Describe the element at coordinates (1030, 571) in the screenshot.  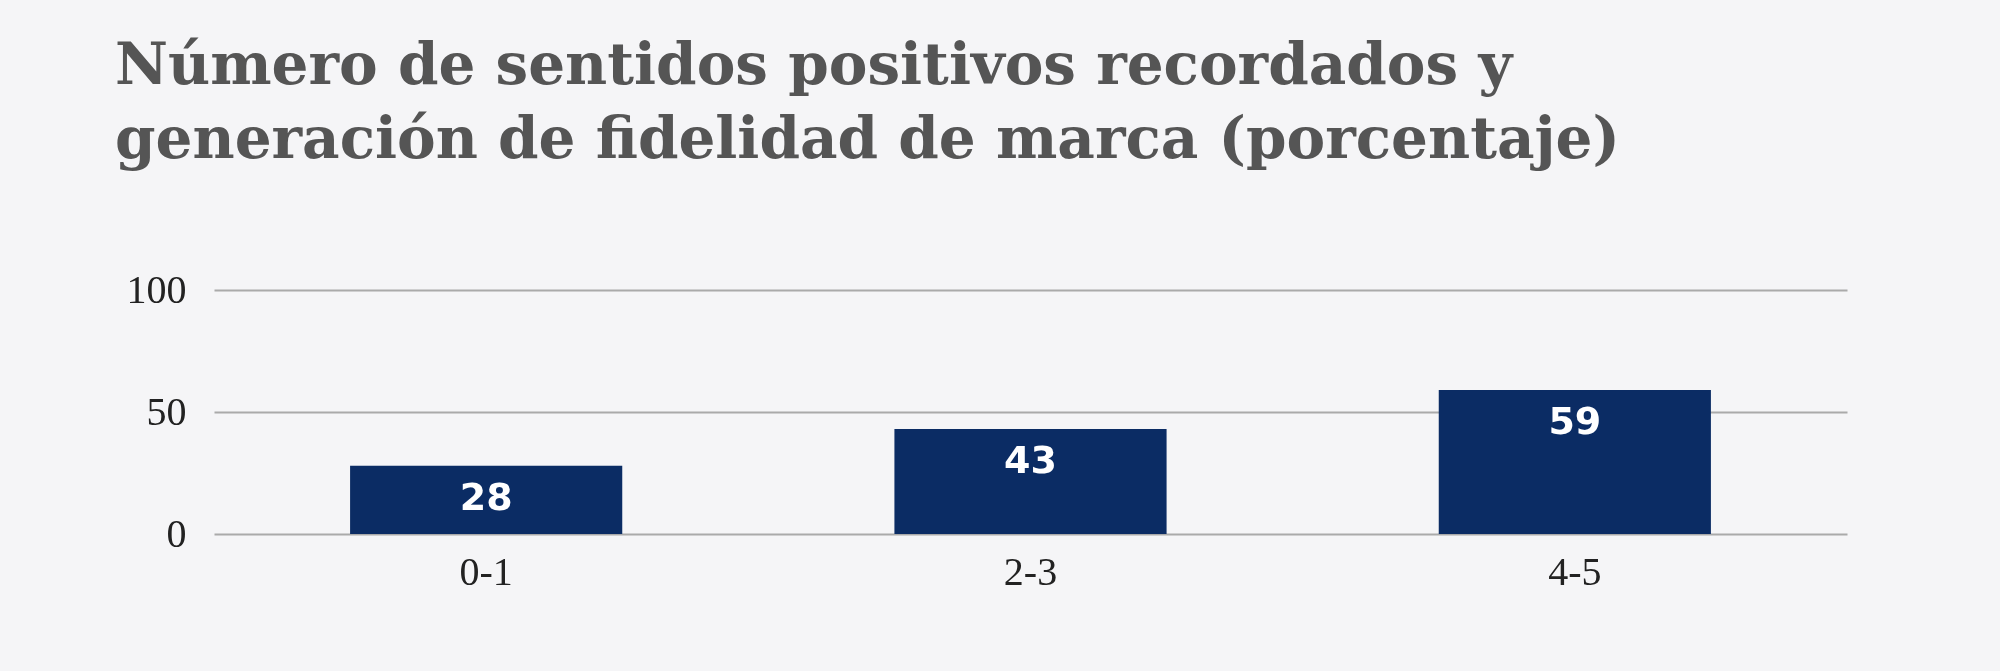
I see `x-tick-label: 2-3` at that location.